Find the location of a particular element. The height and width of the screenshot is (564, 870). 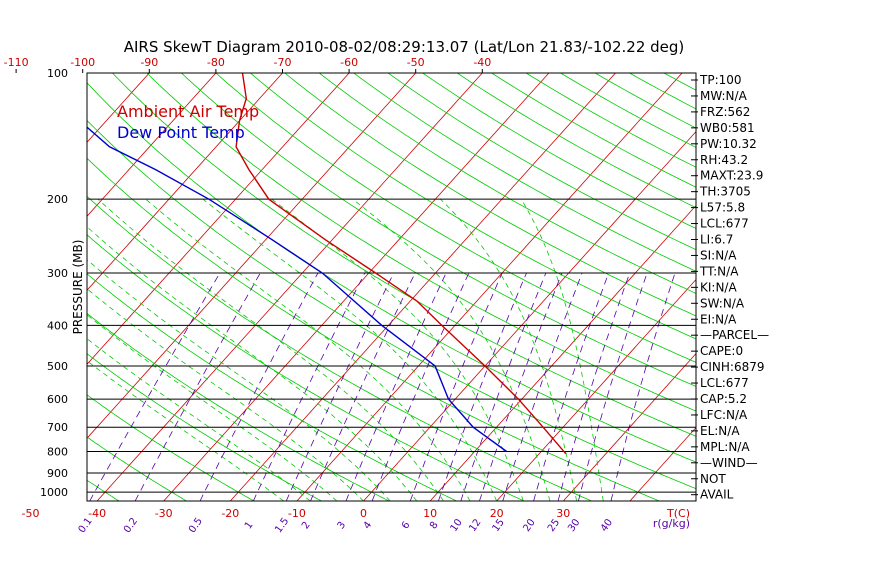

index-label: LFC:N/A is located at coordinates (724, 415).